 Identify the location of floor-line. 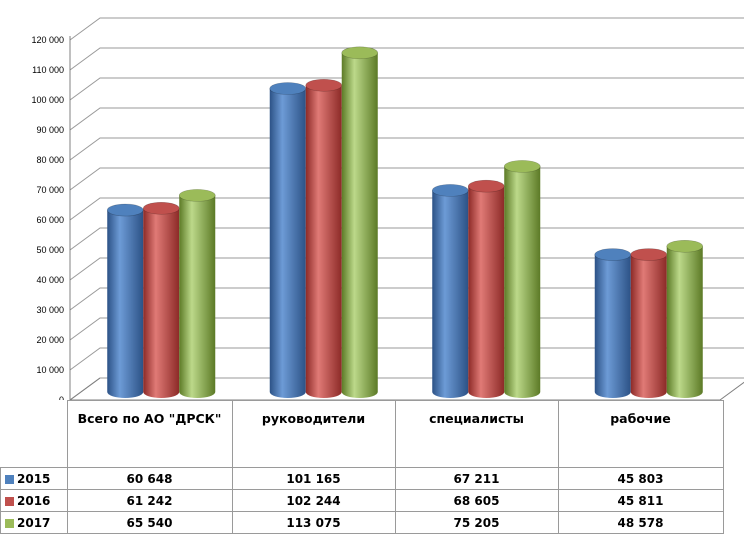
(407, 390).